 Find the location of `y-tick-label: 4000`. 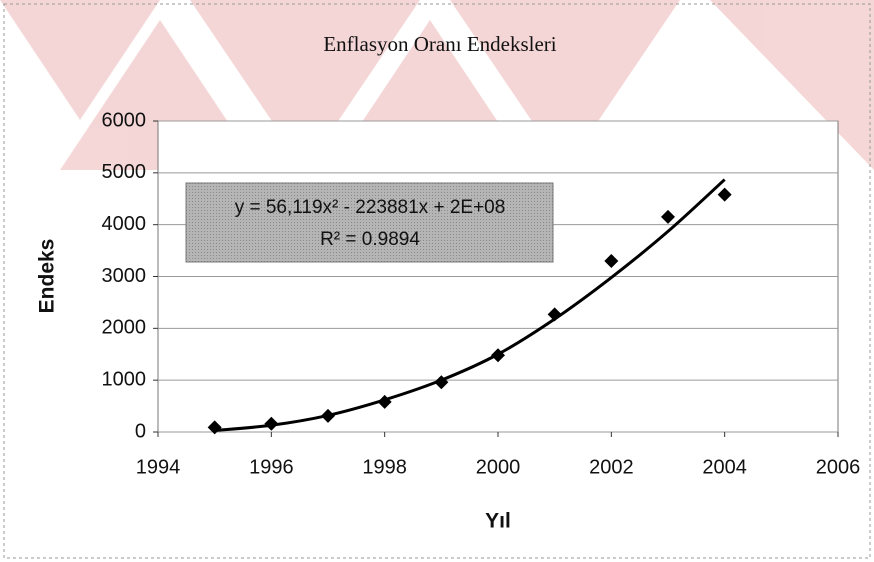

y-tick-label: 4000 is located at coordinates (124, 224).